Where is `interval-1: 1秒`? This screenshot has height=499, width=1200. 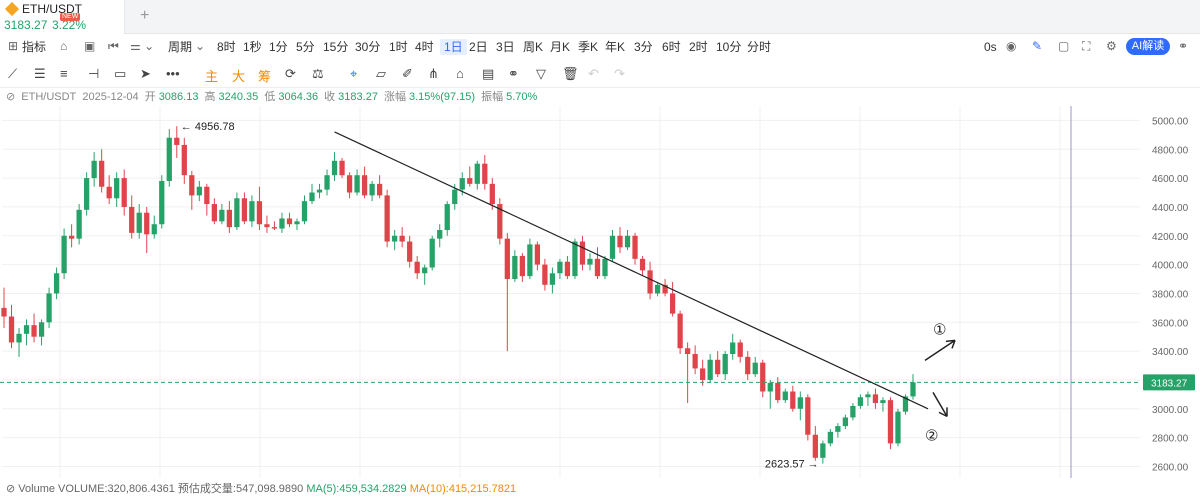
interval-1: 1秒 is located at coordinates (252, 47).